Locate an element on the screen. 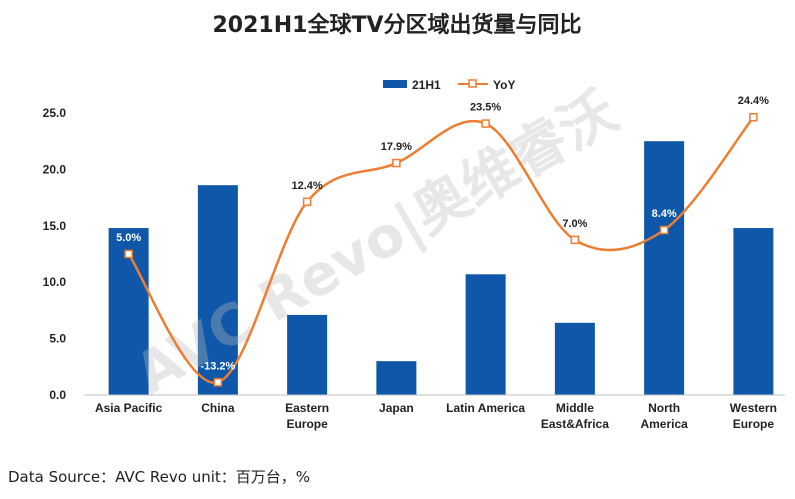  chart-title: 2021H1全球TV分区域出货量与同比 is located at coordinates (397, 25).